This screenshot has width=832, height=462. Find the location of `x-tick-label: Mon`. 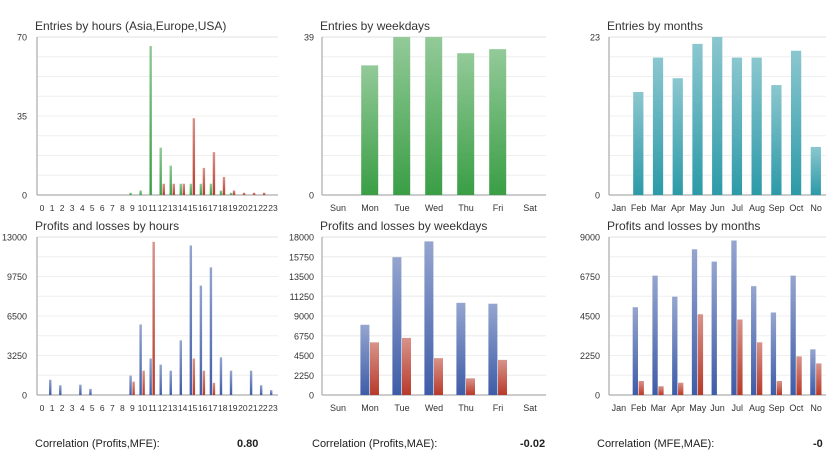

x-tick-label: Mon is located at coordinates (370, 408).